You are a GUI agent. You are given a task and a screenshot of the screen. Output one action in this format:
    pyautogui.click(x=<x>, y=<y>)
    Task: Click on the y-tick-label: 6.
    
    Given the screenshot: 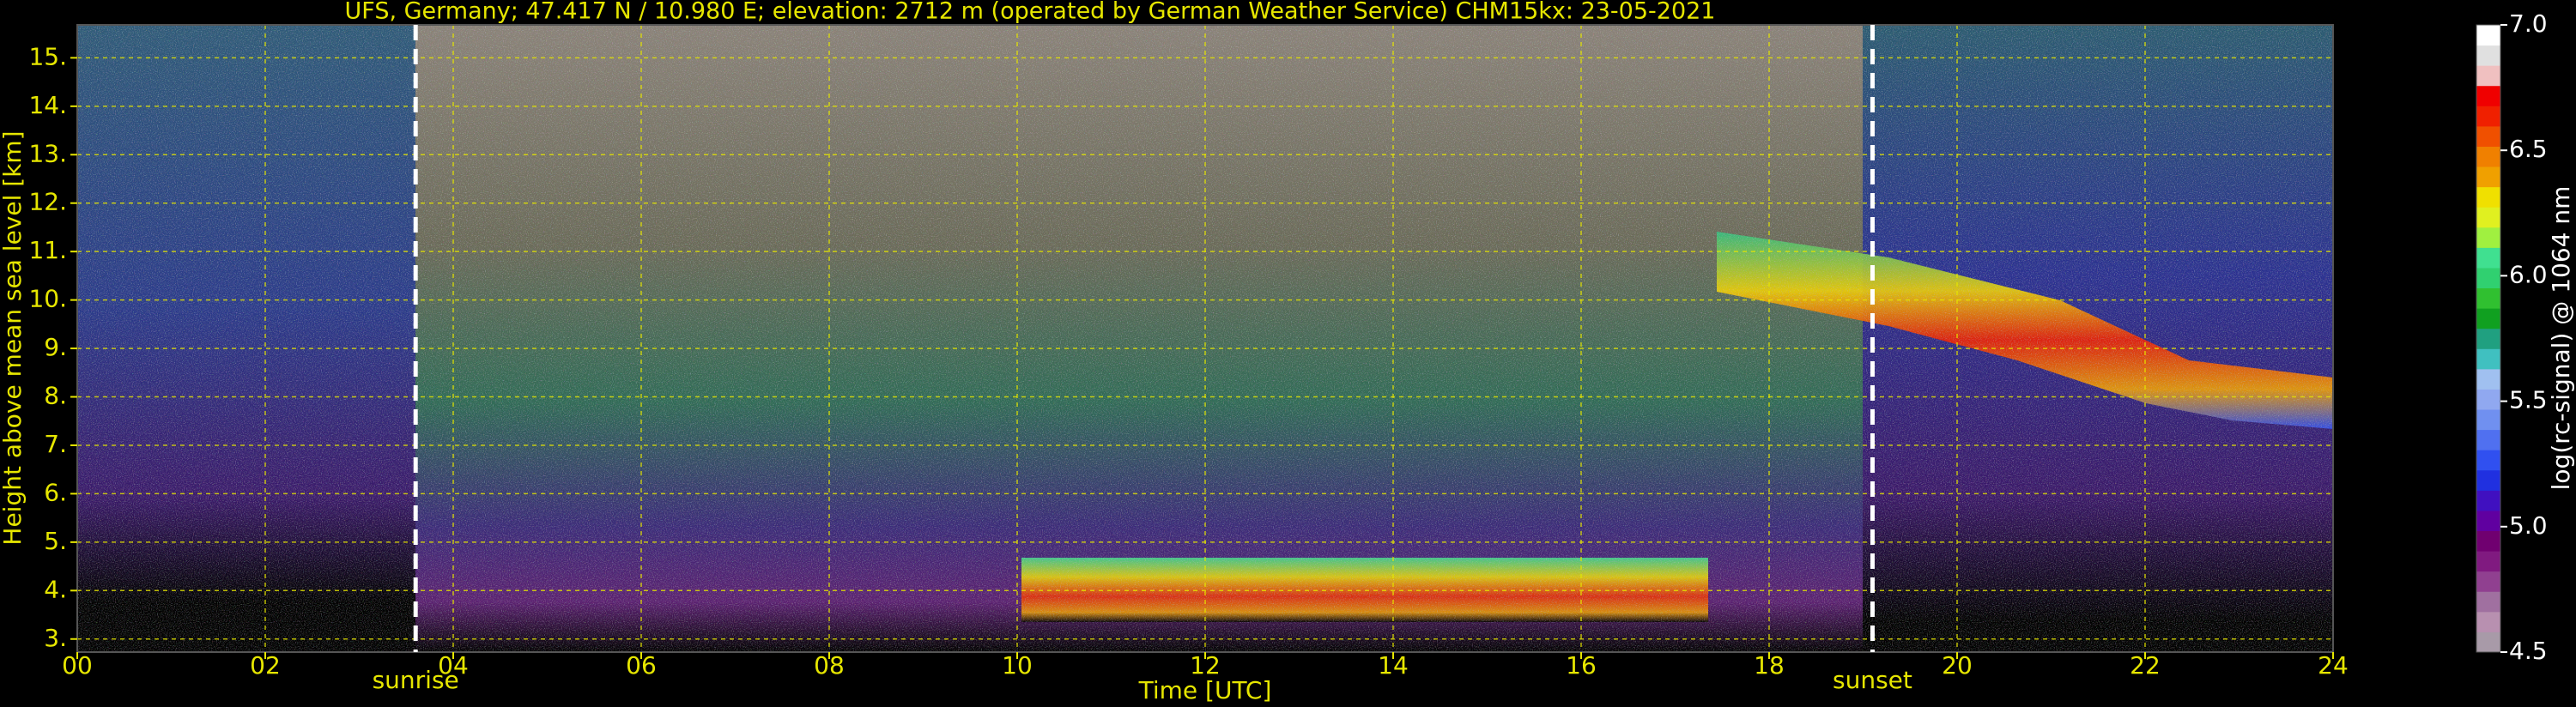 What is the action you would take?
    pyautogui.click(x=55, y=492)
    